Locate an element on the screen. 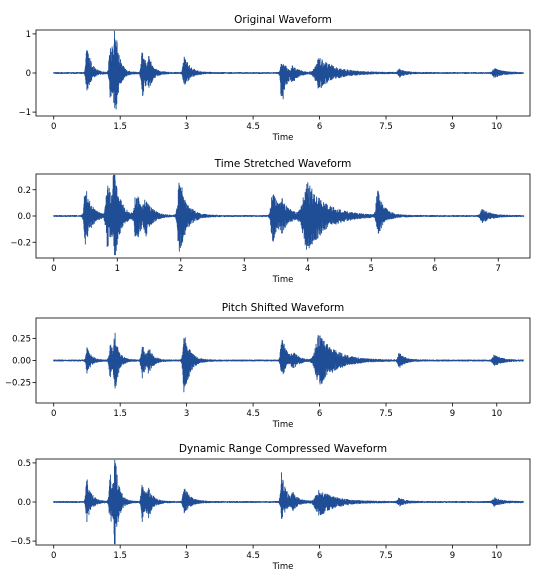 This screenshot has width=556, height=576. chart-title: Time Stretched Waveform is located at coordinates (283, 164).